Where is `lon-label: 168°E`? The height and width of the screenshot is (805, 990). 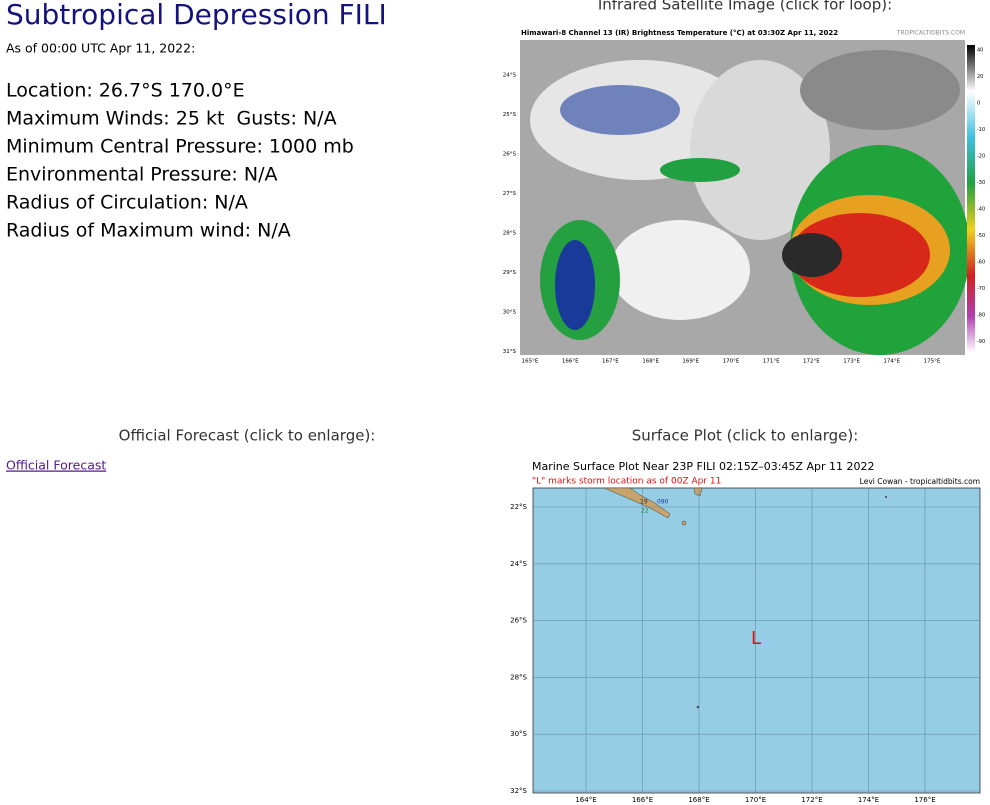 lon-label: 168°E is located at coordinates (698, 800).